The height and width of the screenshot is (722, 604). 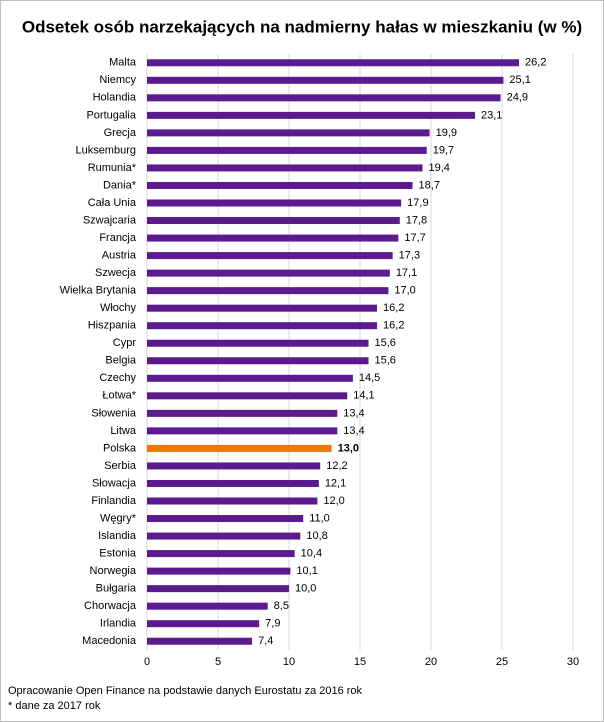 What do you see at coordinates (117, 80) in the screenshot?
I see `y-tick-label: Niemcy` at bounding box center [117, 80].